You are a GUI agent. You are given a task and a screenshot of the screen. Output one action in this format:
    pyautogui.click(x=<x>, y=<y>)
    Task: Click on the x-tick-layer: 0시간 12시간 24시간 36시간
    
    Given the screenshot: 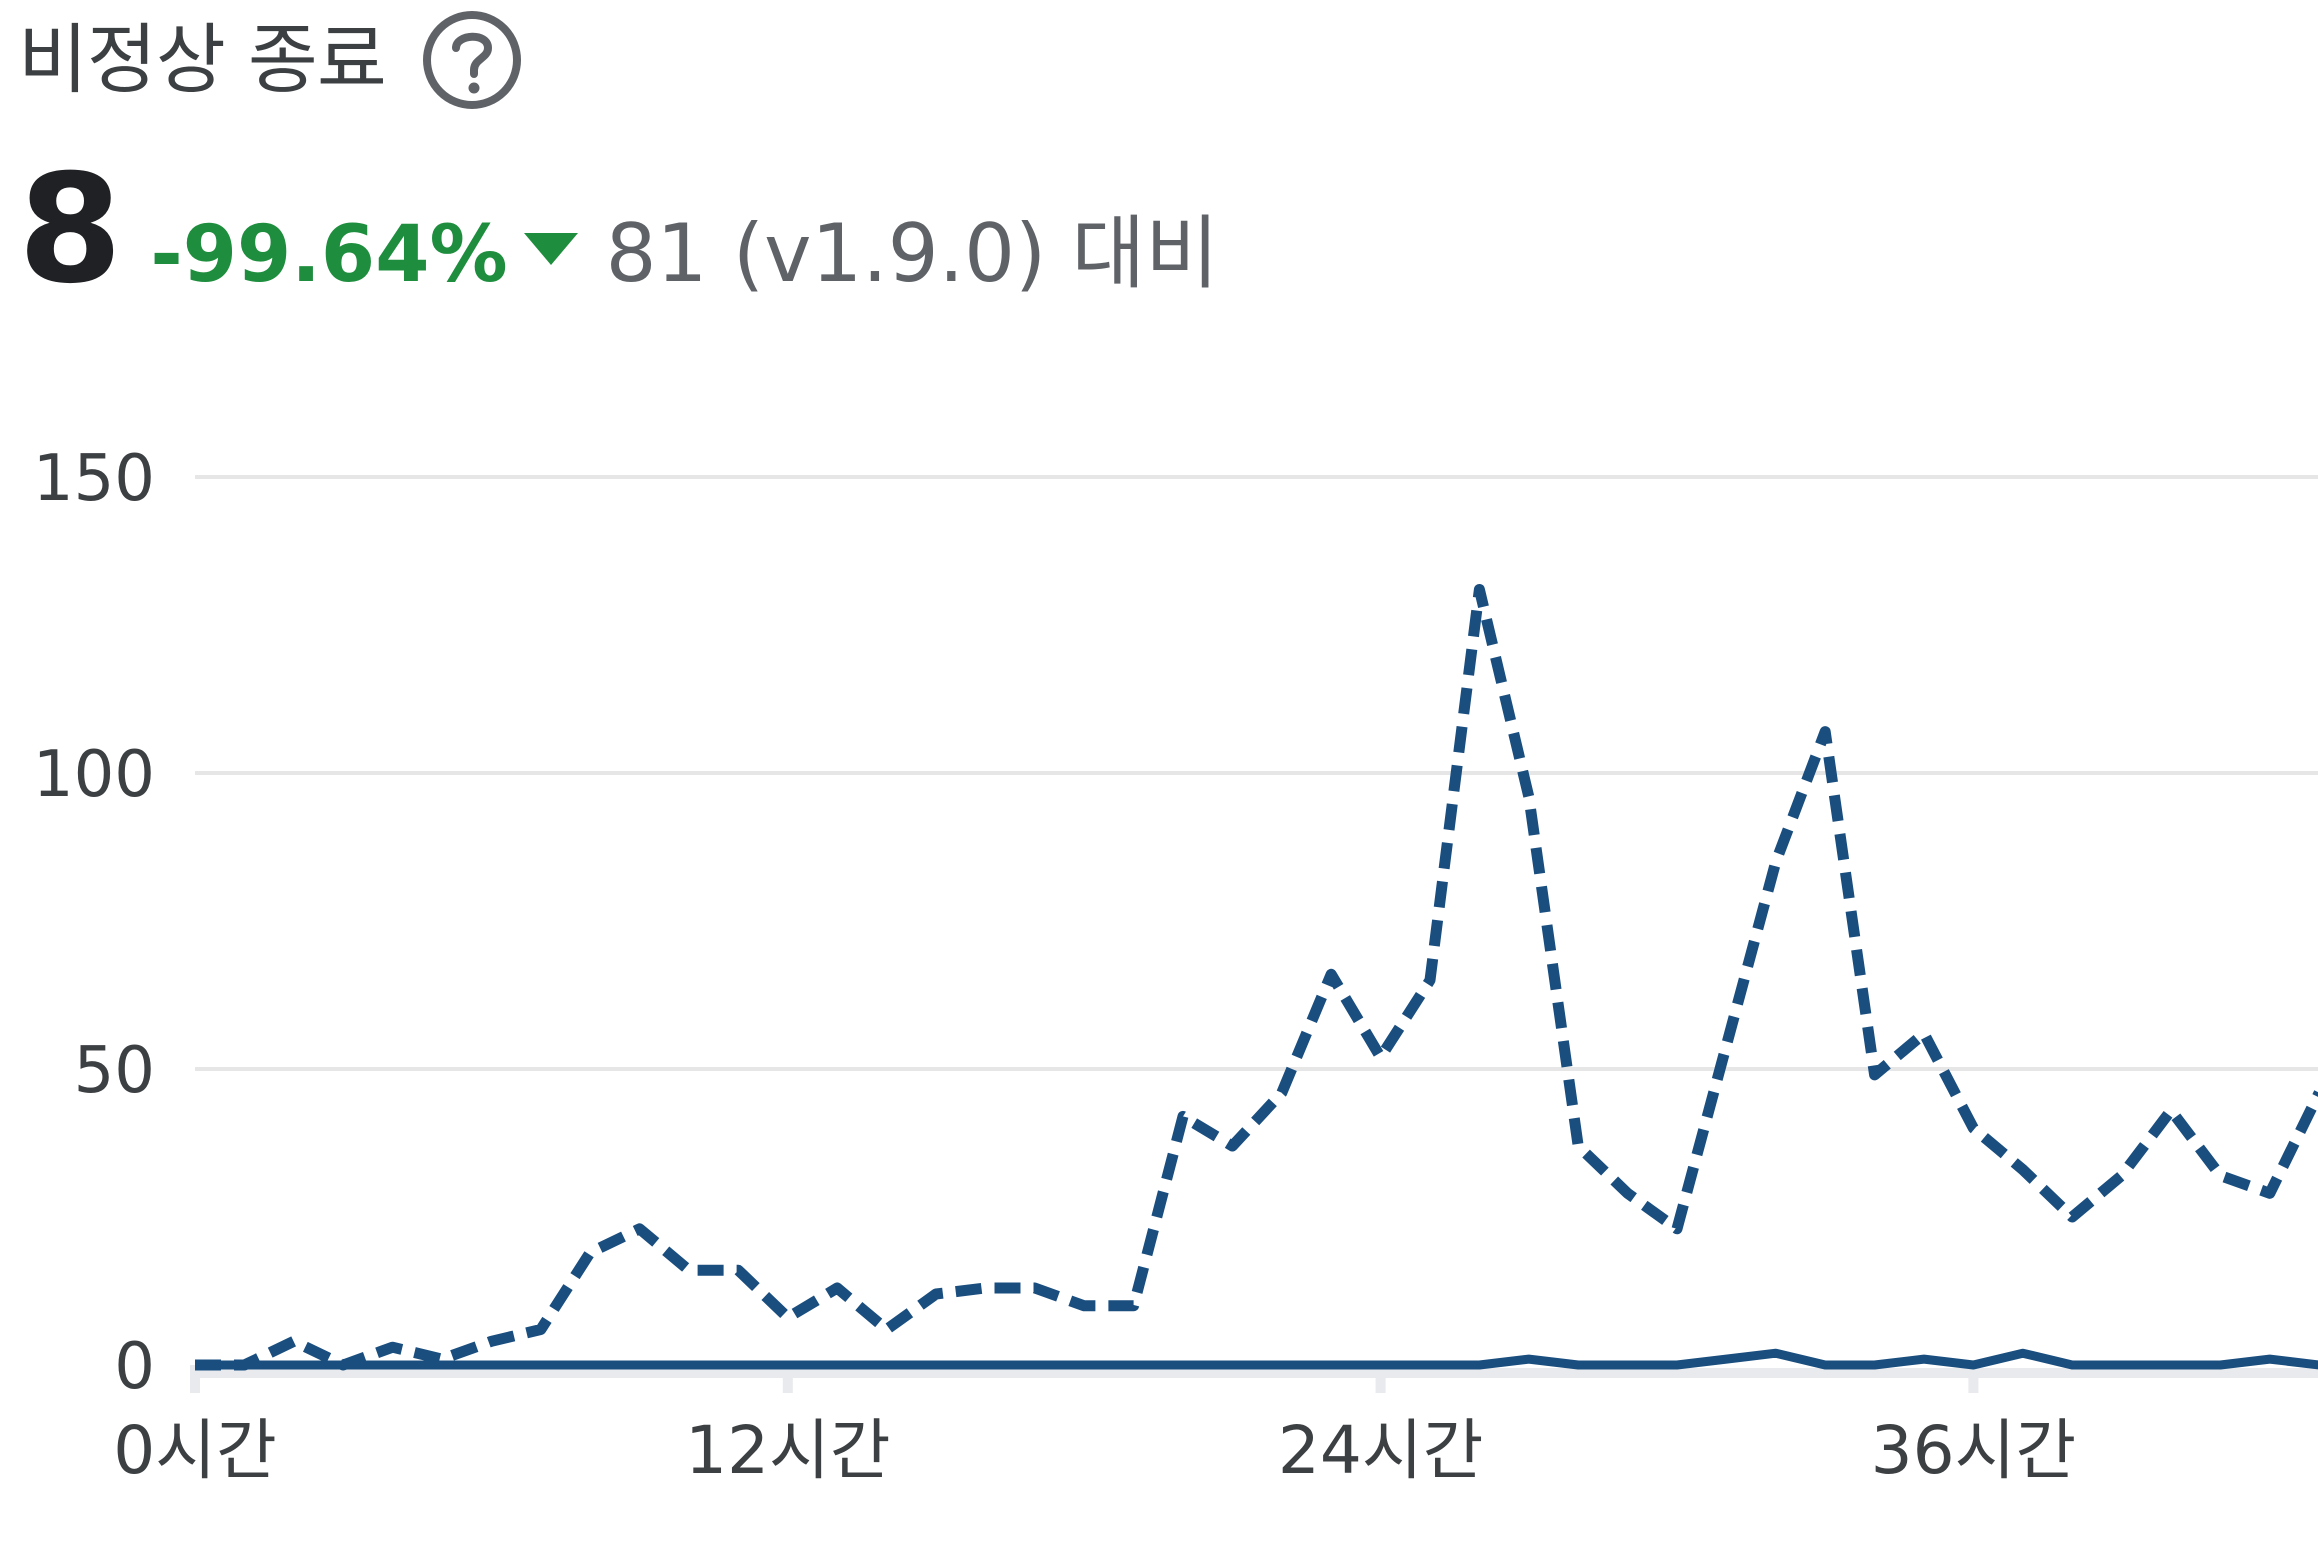 What is the action you would take?
    pyautogui.click(x=1094, y=1427)
    